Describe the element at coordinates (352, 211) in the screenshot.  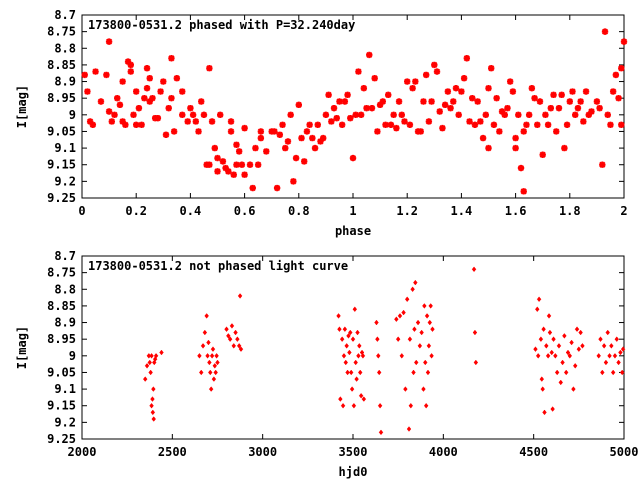
I see `x-tick-label: 1` at that location.